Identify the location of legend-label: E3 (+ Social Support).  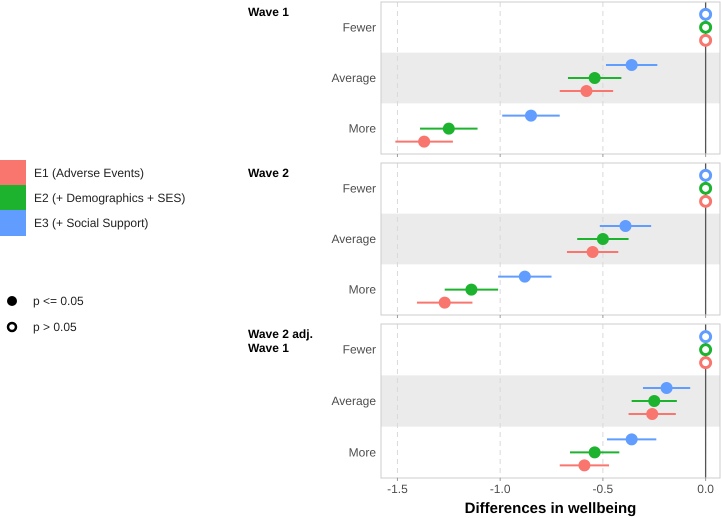
(91, 223).